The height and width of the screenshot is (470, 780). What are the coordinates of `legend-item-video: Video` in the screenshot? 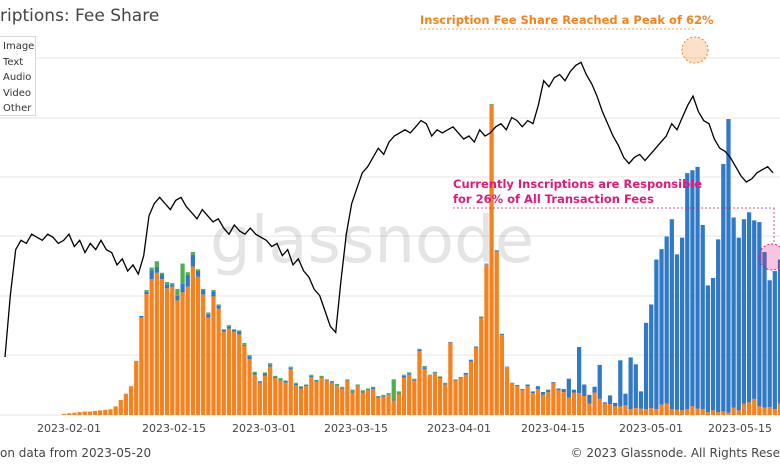 It's located at (17, 93).